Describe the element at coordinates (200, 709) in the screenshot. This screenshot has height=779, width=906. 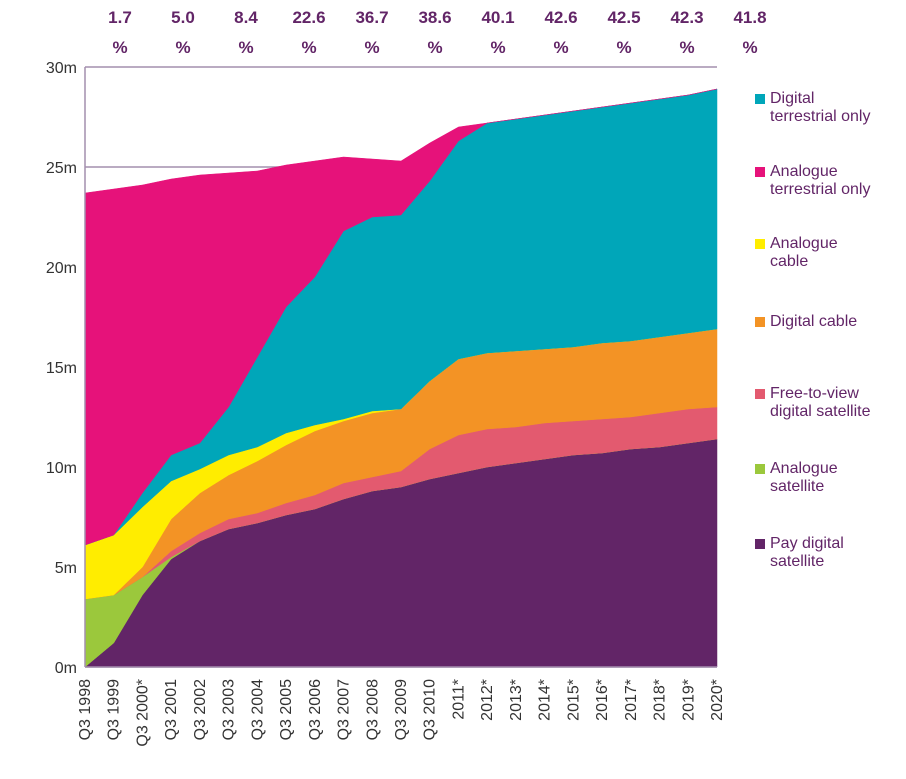
I see `x-tick-label: Q3 2002` at that location.